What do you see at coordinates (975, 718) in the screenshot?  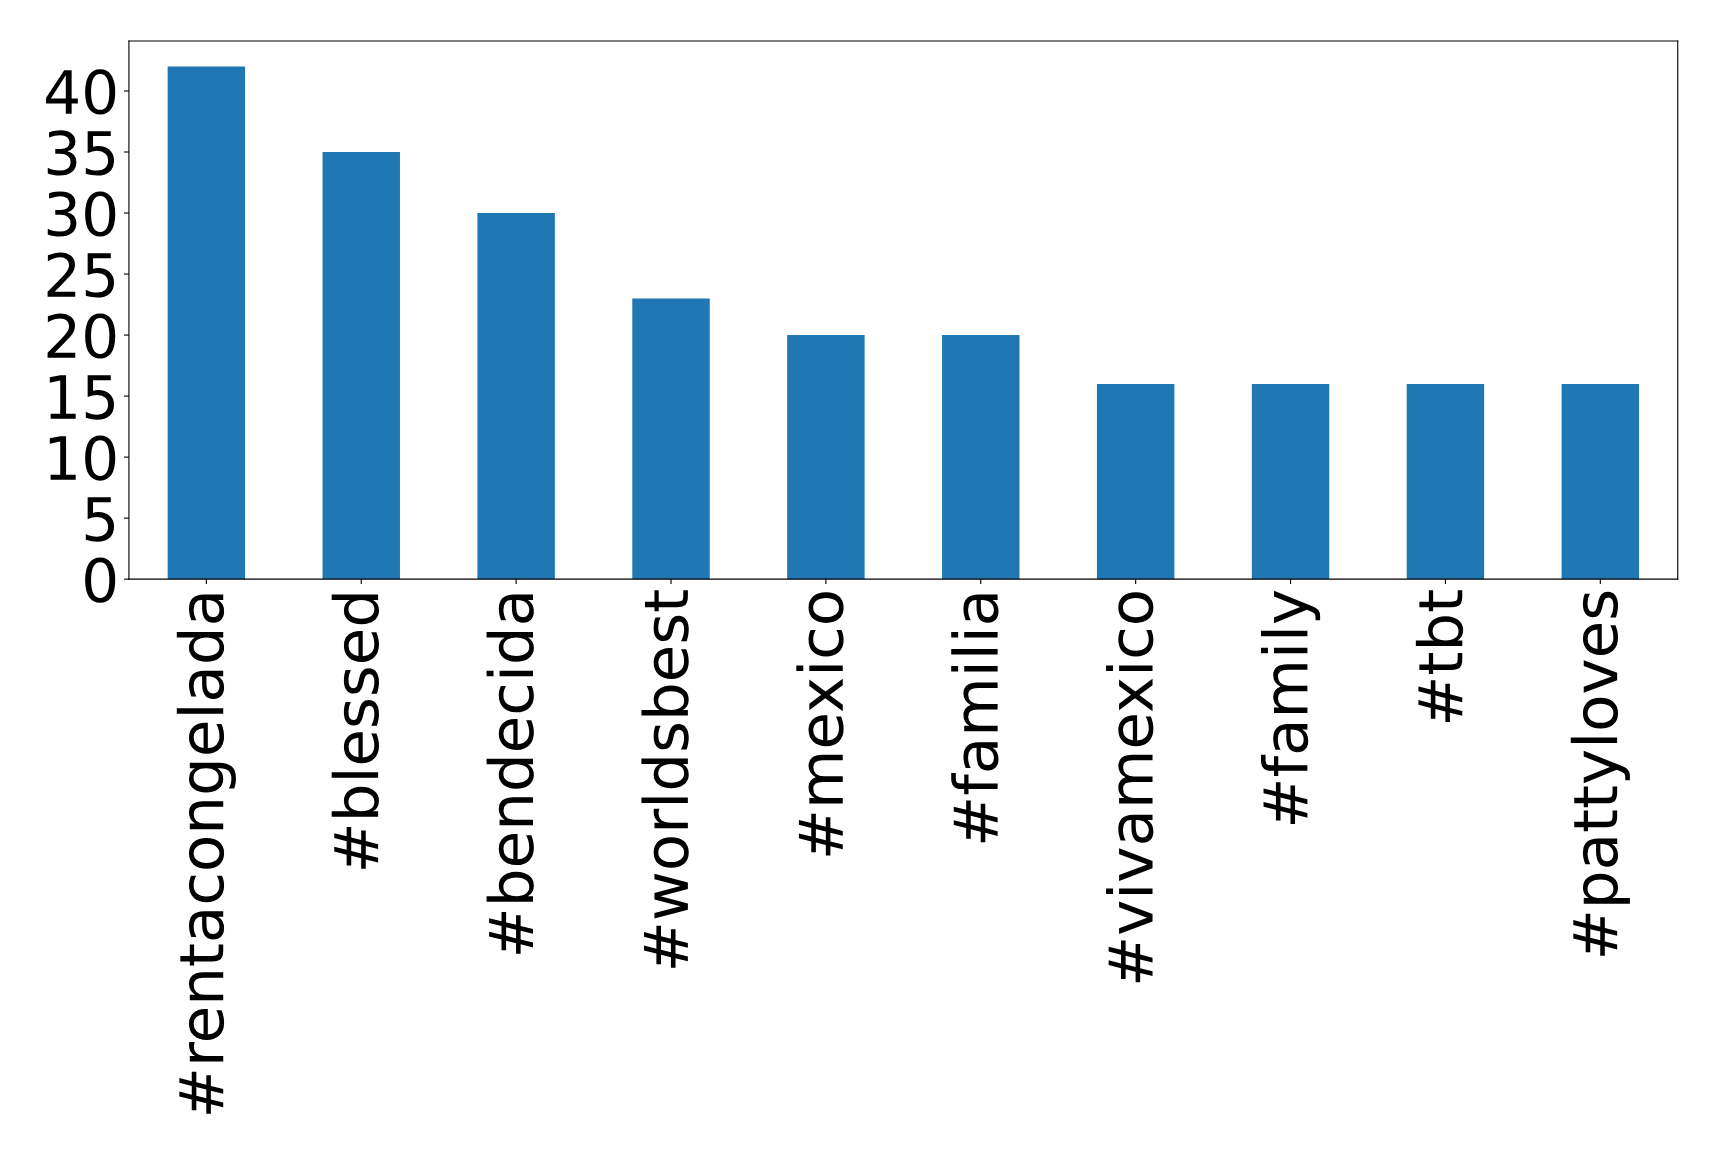 I see `x-tick-label: #familia` at bounding box center [975, 718].